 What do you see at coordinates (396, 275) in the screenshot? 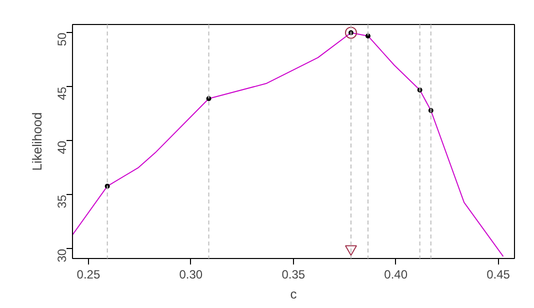
I see `x-tick-label: 0.40` at bounding box center [396, 275].